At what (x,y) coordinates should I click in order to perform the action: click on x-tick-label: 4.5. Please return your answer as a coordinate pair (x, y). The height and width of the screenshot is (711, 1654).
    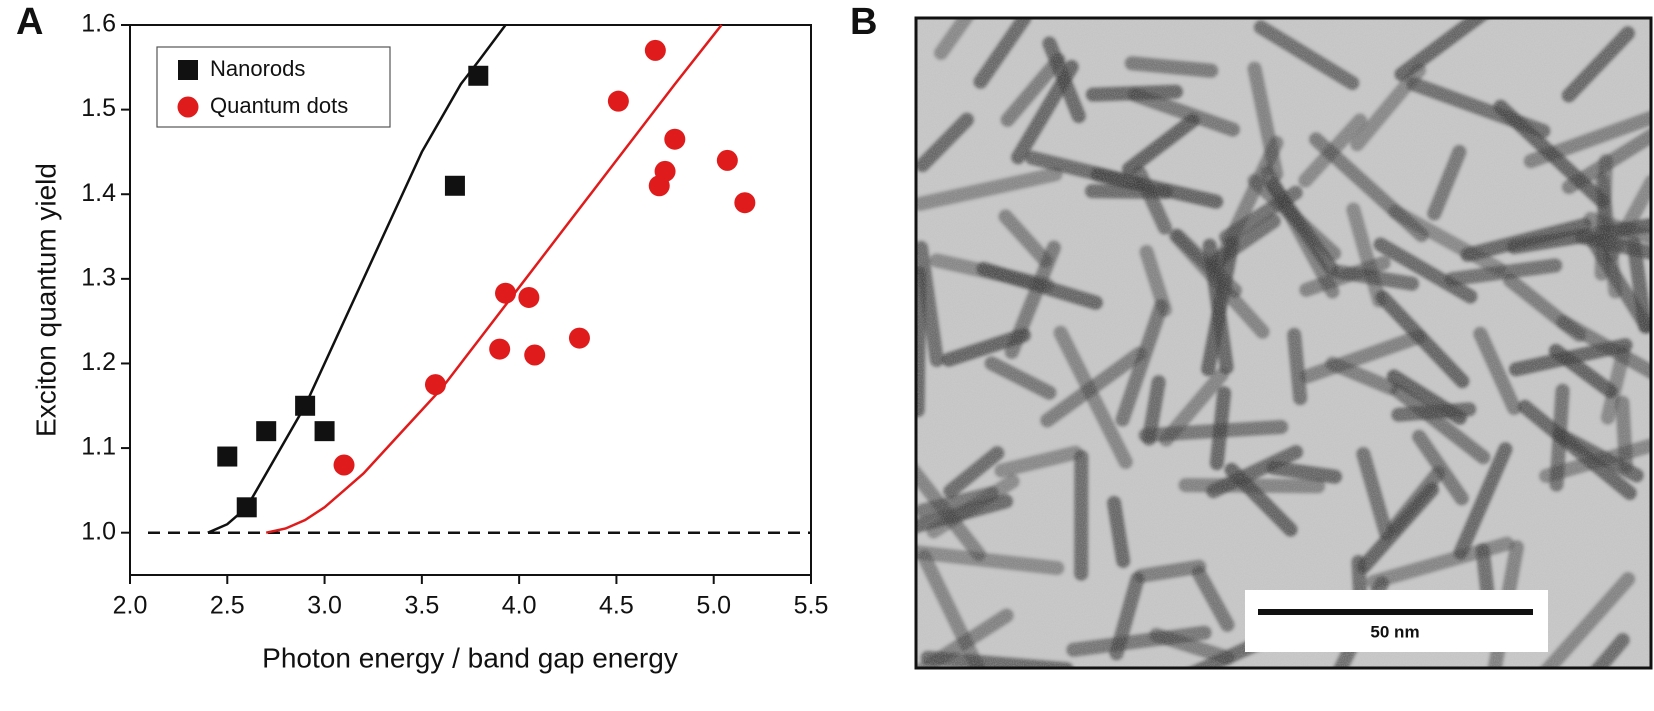
    Looking at the image, I should click on (616, 606).